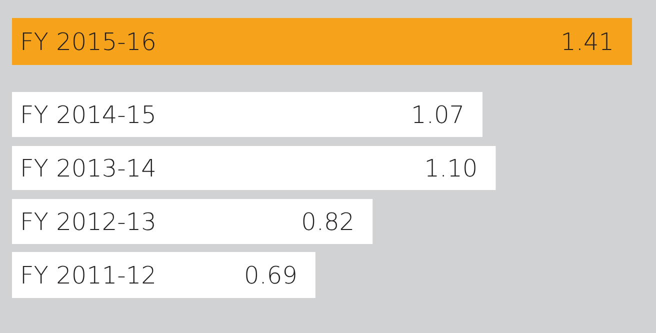  I want to click on y-tick-label: FY 2012-13, so click(88, 222).